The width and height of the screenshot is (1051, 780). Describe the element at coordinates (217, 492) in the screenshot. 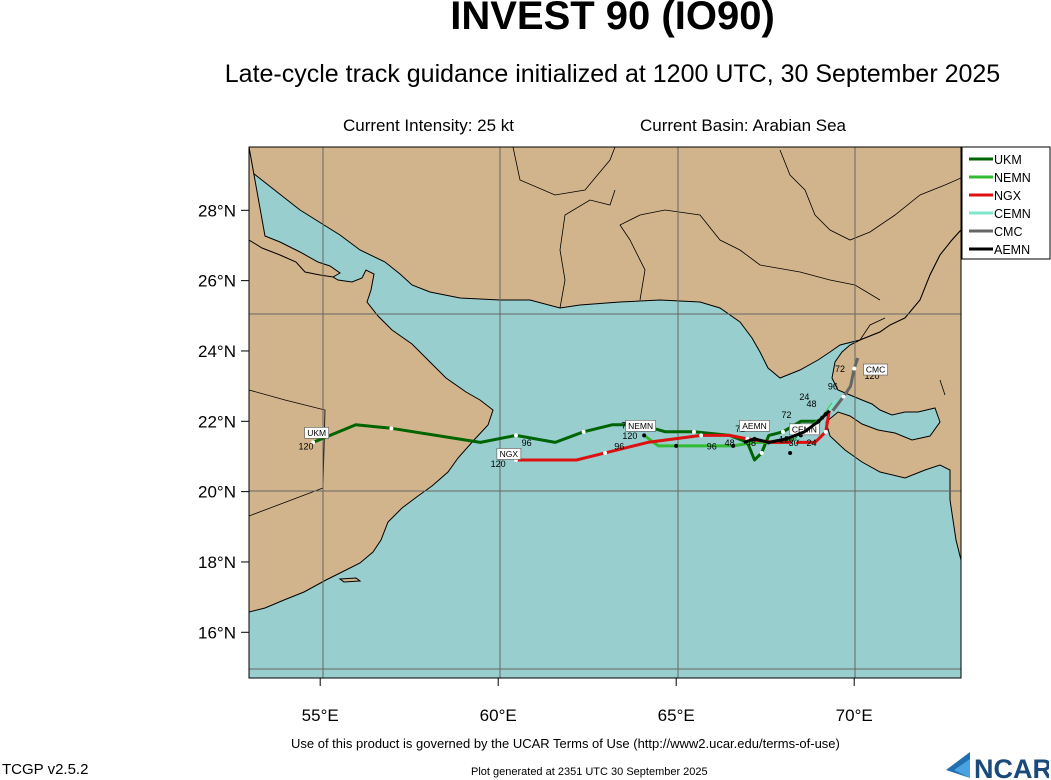

I see `lat-tick-label: 20°N` at that location.